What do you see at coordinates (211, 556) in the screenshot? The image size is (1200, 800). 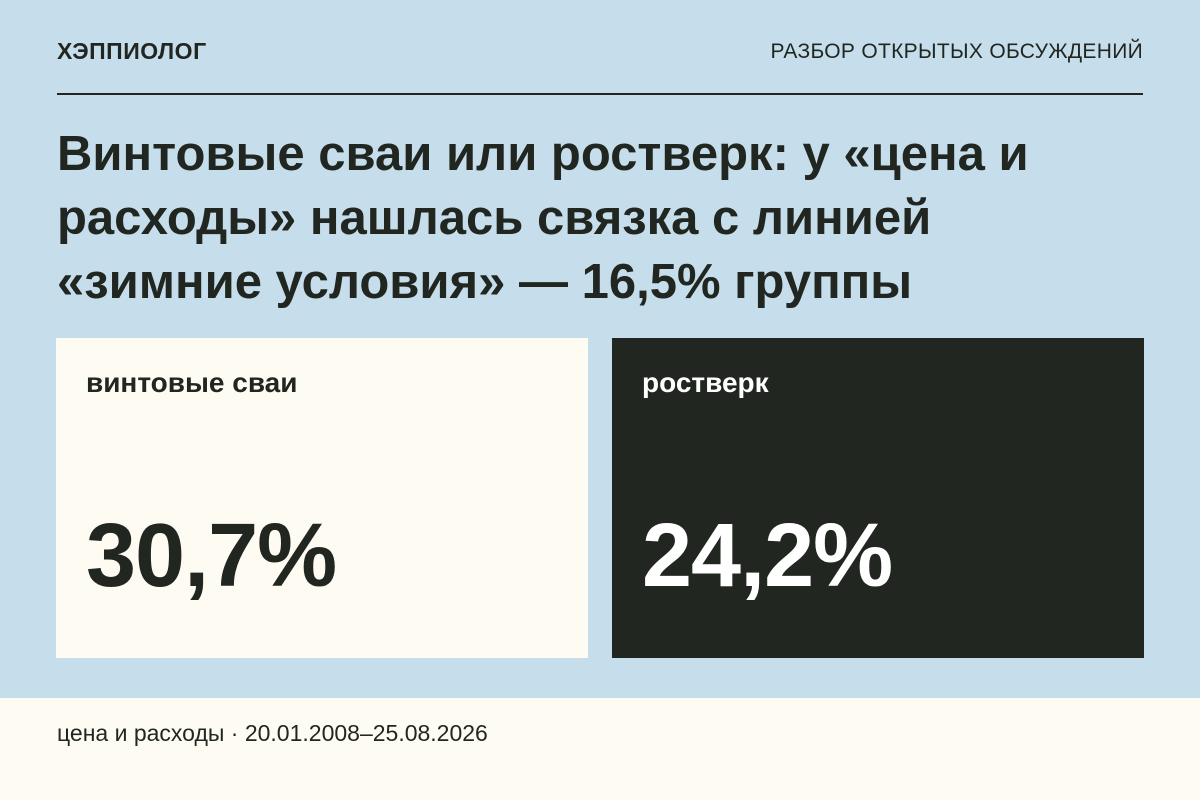 I see `card-screw-piles-value: 30,7%` at bounding box center [211, 556].